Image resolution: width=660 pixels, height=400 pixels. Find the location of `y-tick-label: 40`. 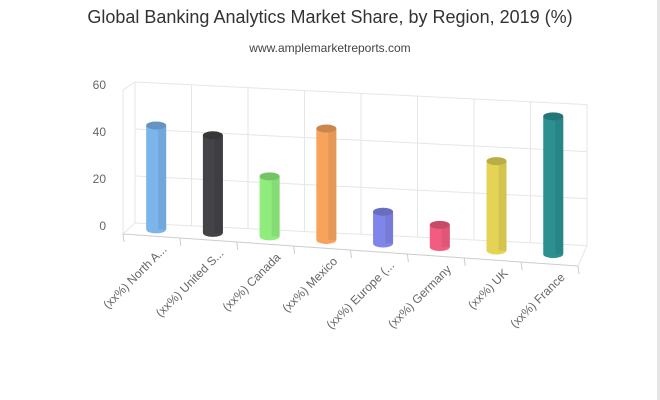

y-tick-label: 40 is located at coordinates (100, 132).